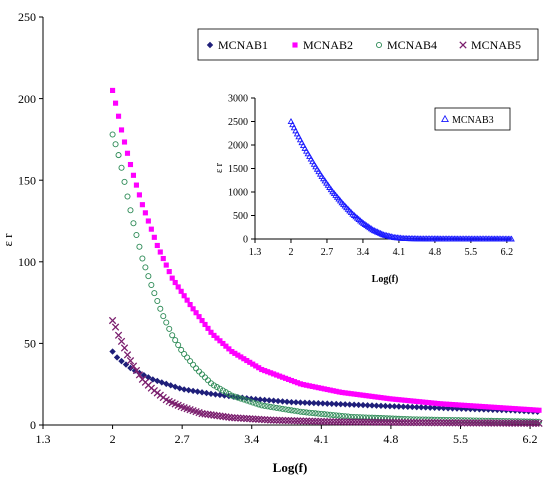 Image resolution: width=550 pixels, height=486 pixels. Describe the element at coordinates (399, 252) in the screenshot. I see `inset-x-tick-label: 4.1` at that location.